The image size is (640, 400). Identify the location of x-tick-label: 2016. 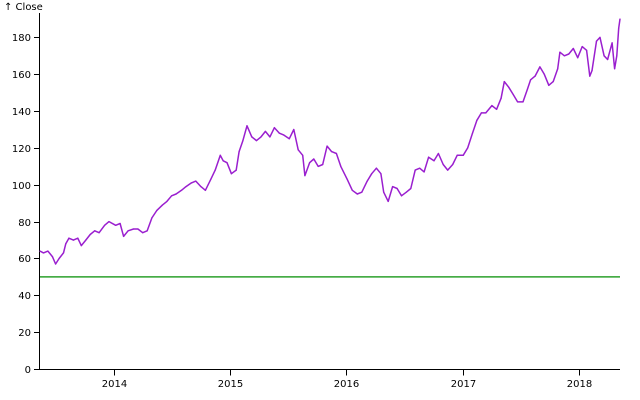
(346, 384).